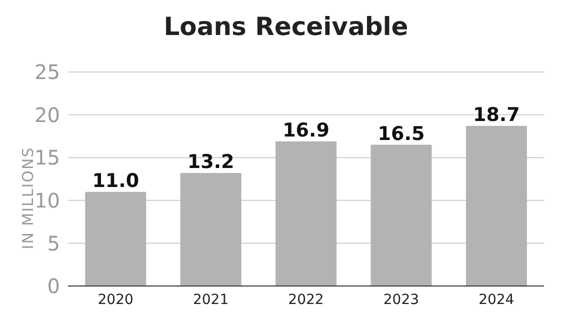 The width and height of the screenshot is (572, 330). Describe the element at coordinates (28, 198) in the screenshot. I see `y-axis-title: IN MILLIONS` at that location.